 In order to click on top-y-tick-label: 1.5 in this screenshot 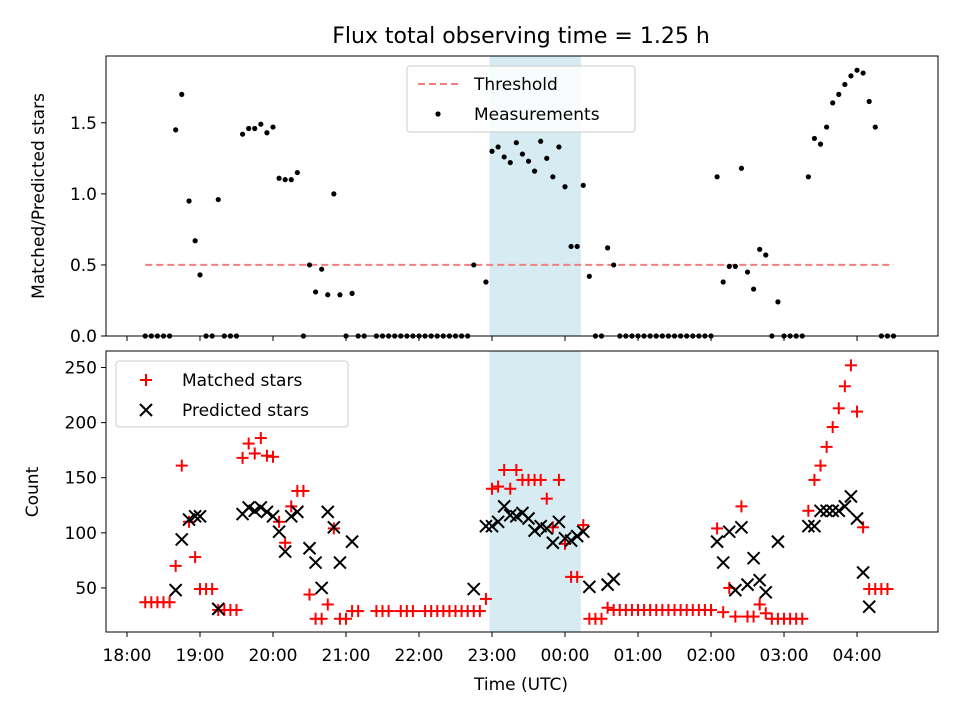, I will do `click(83, 124)`.